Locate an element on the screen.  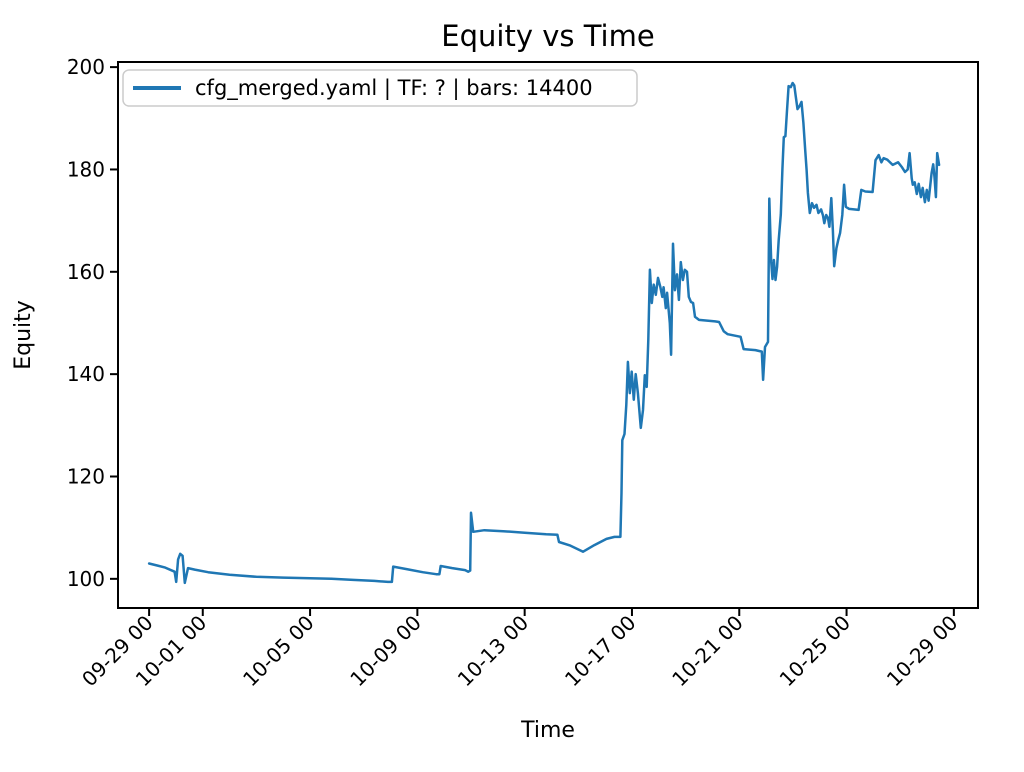
y-tick-label: 120 is located at coordinates (86, 476).